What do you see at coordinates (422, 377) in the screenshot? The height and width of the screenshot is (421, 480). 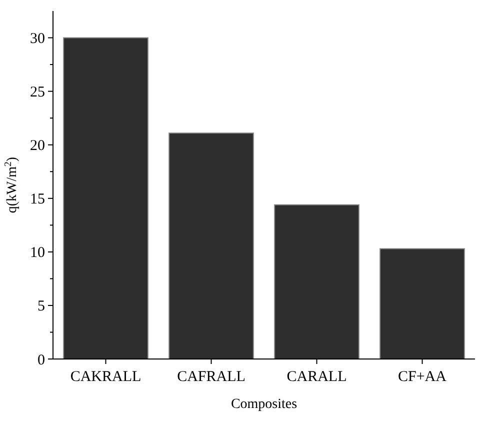 I see `x-tick-label: CF+AA` at bounding box center [422, 377].